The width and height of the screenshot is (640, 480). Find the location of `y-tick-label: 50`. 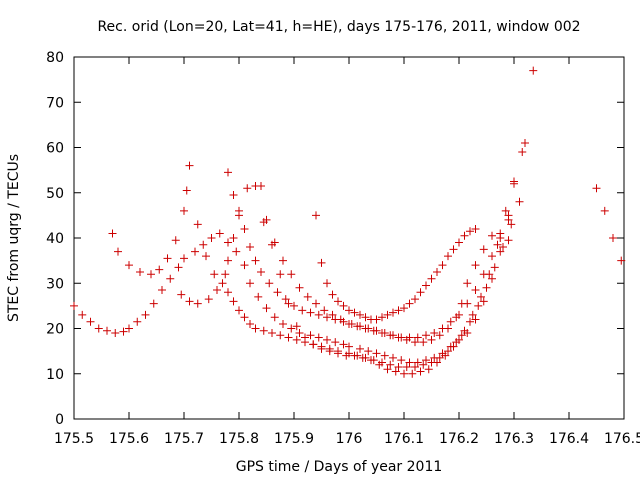

y-tick-label: 50 is located at coordinates (55, 194).